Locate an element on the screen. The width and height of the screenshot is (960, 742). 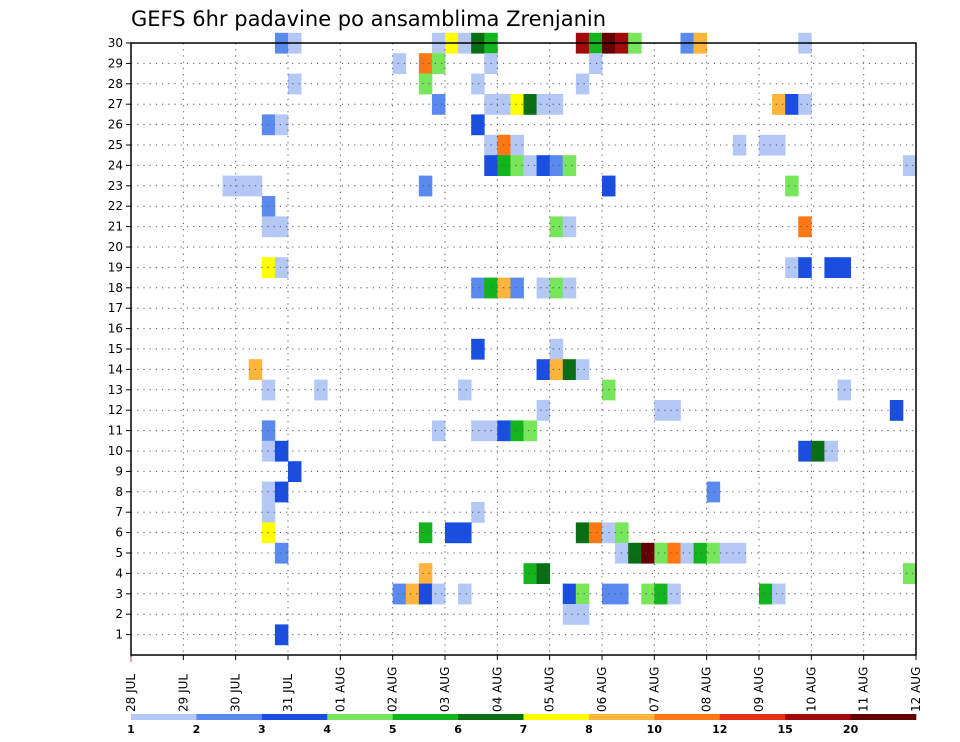
x-tick-label: 31 JUL is located at coordinates (288, 693).